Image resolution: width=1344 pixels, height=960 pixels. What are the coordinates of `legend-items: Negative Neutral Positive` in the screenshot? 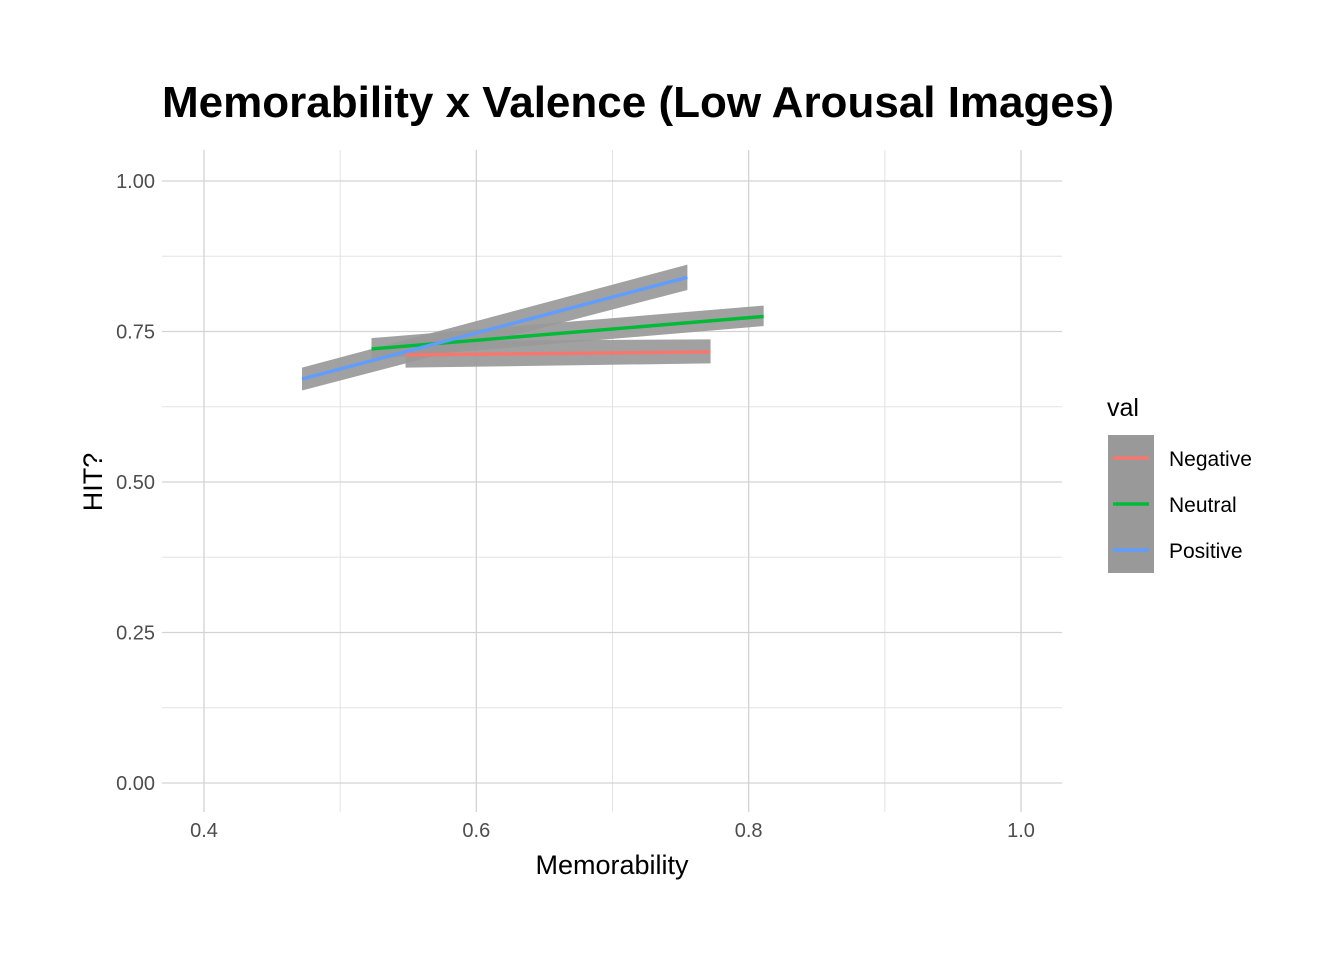 It's located at (1180, 504).